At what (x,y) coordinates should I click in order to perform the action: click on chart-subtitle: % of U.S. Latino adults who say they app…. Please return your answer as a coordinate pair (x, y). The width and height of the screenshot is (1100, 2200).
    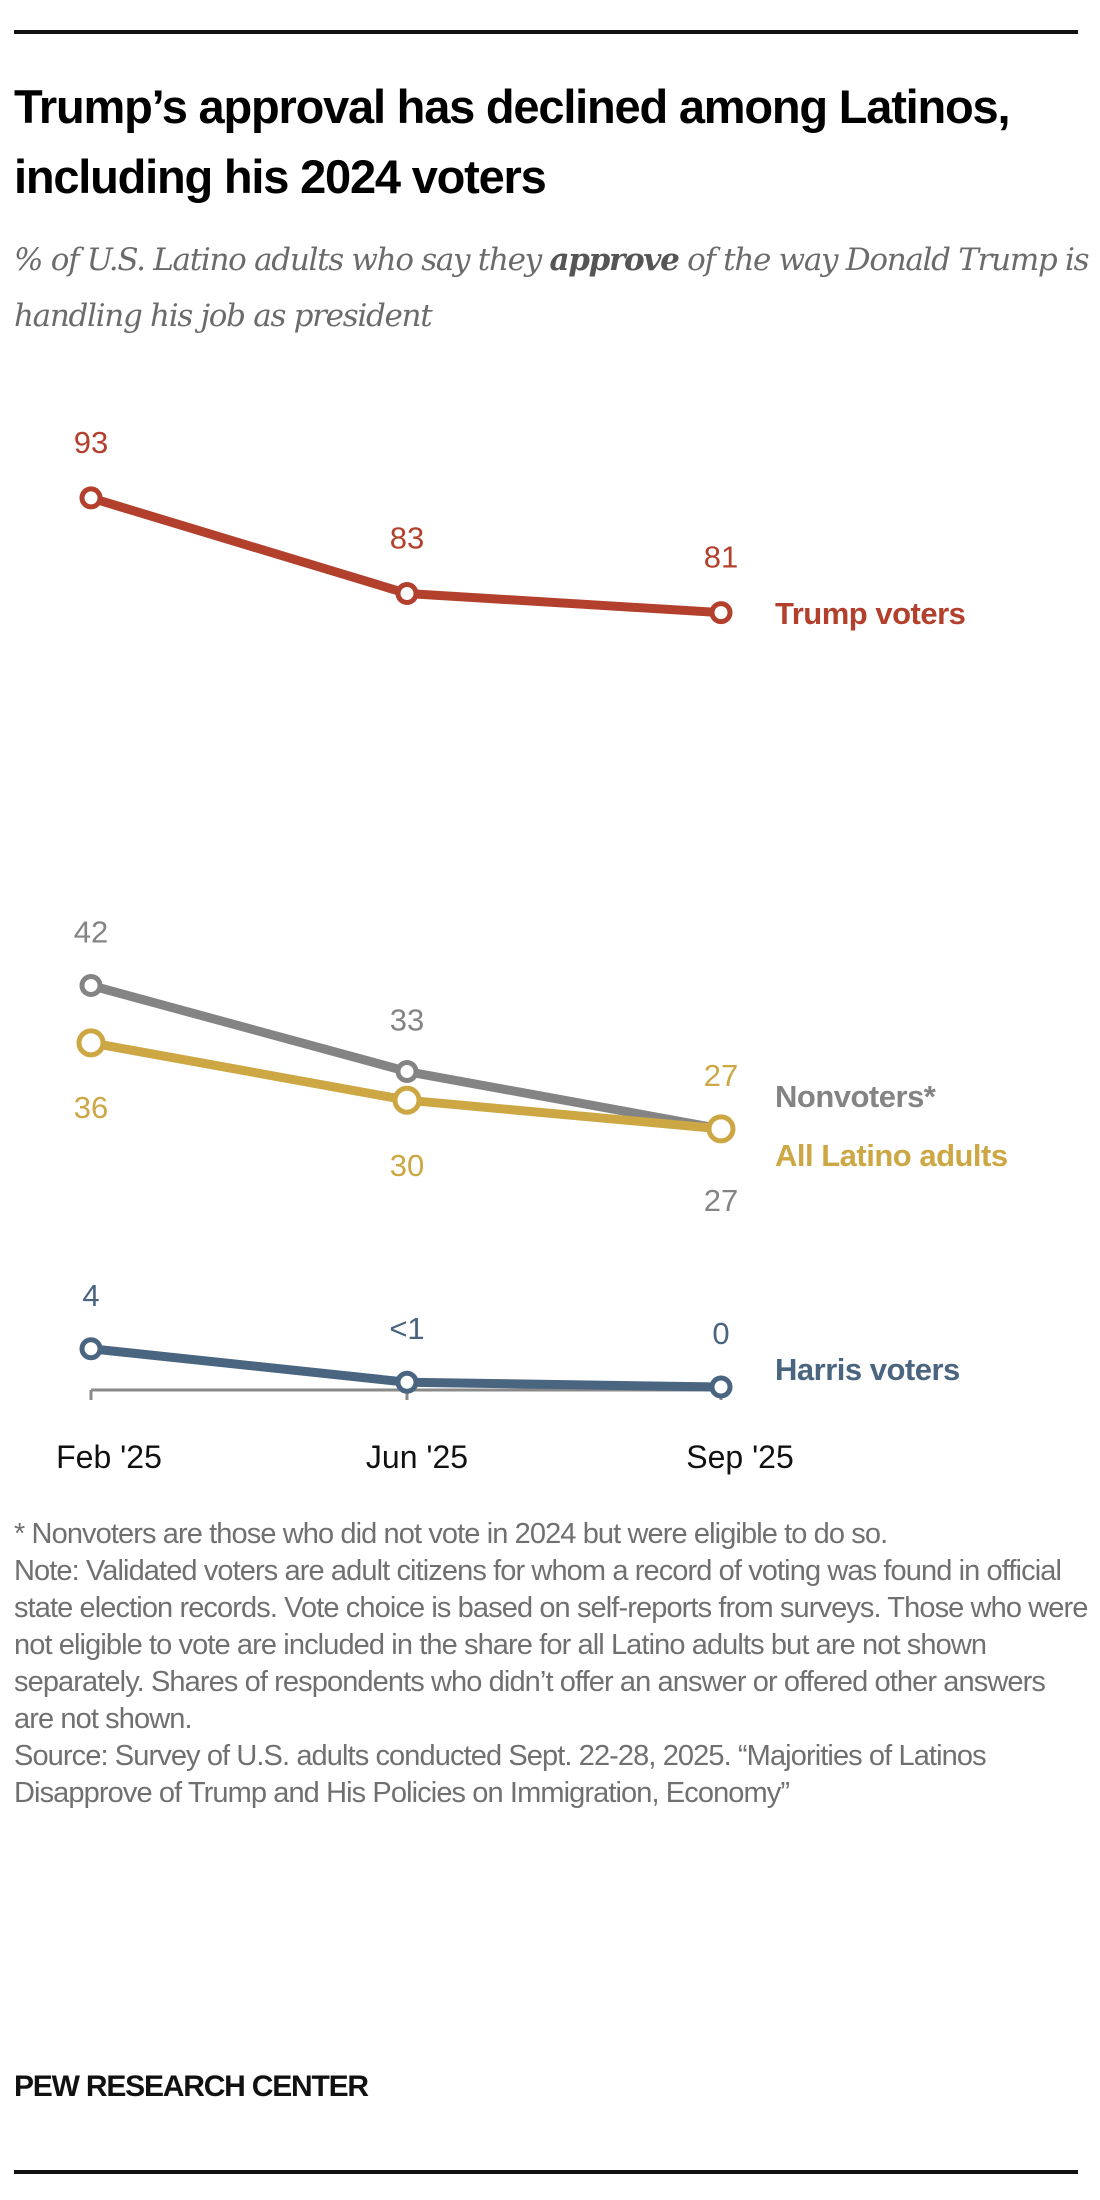
    Looking at the image, I should click on (554, 288).